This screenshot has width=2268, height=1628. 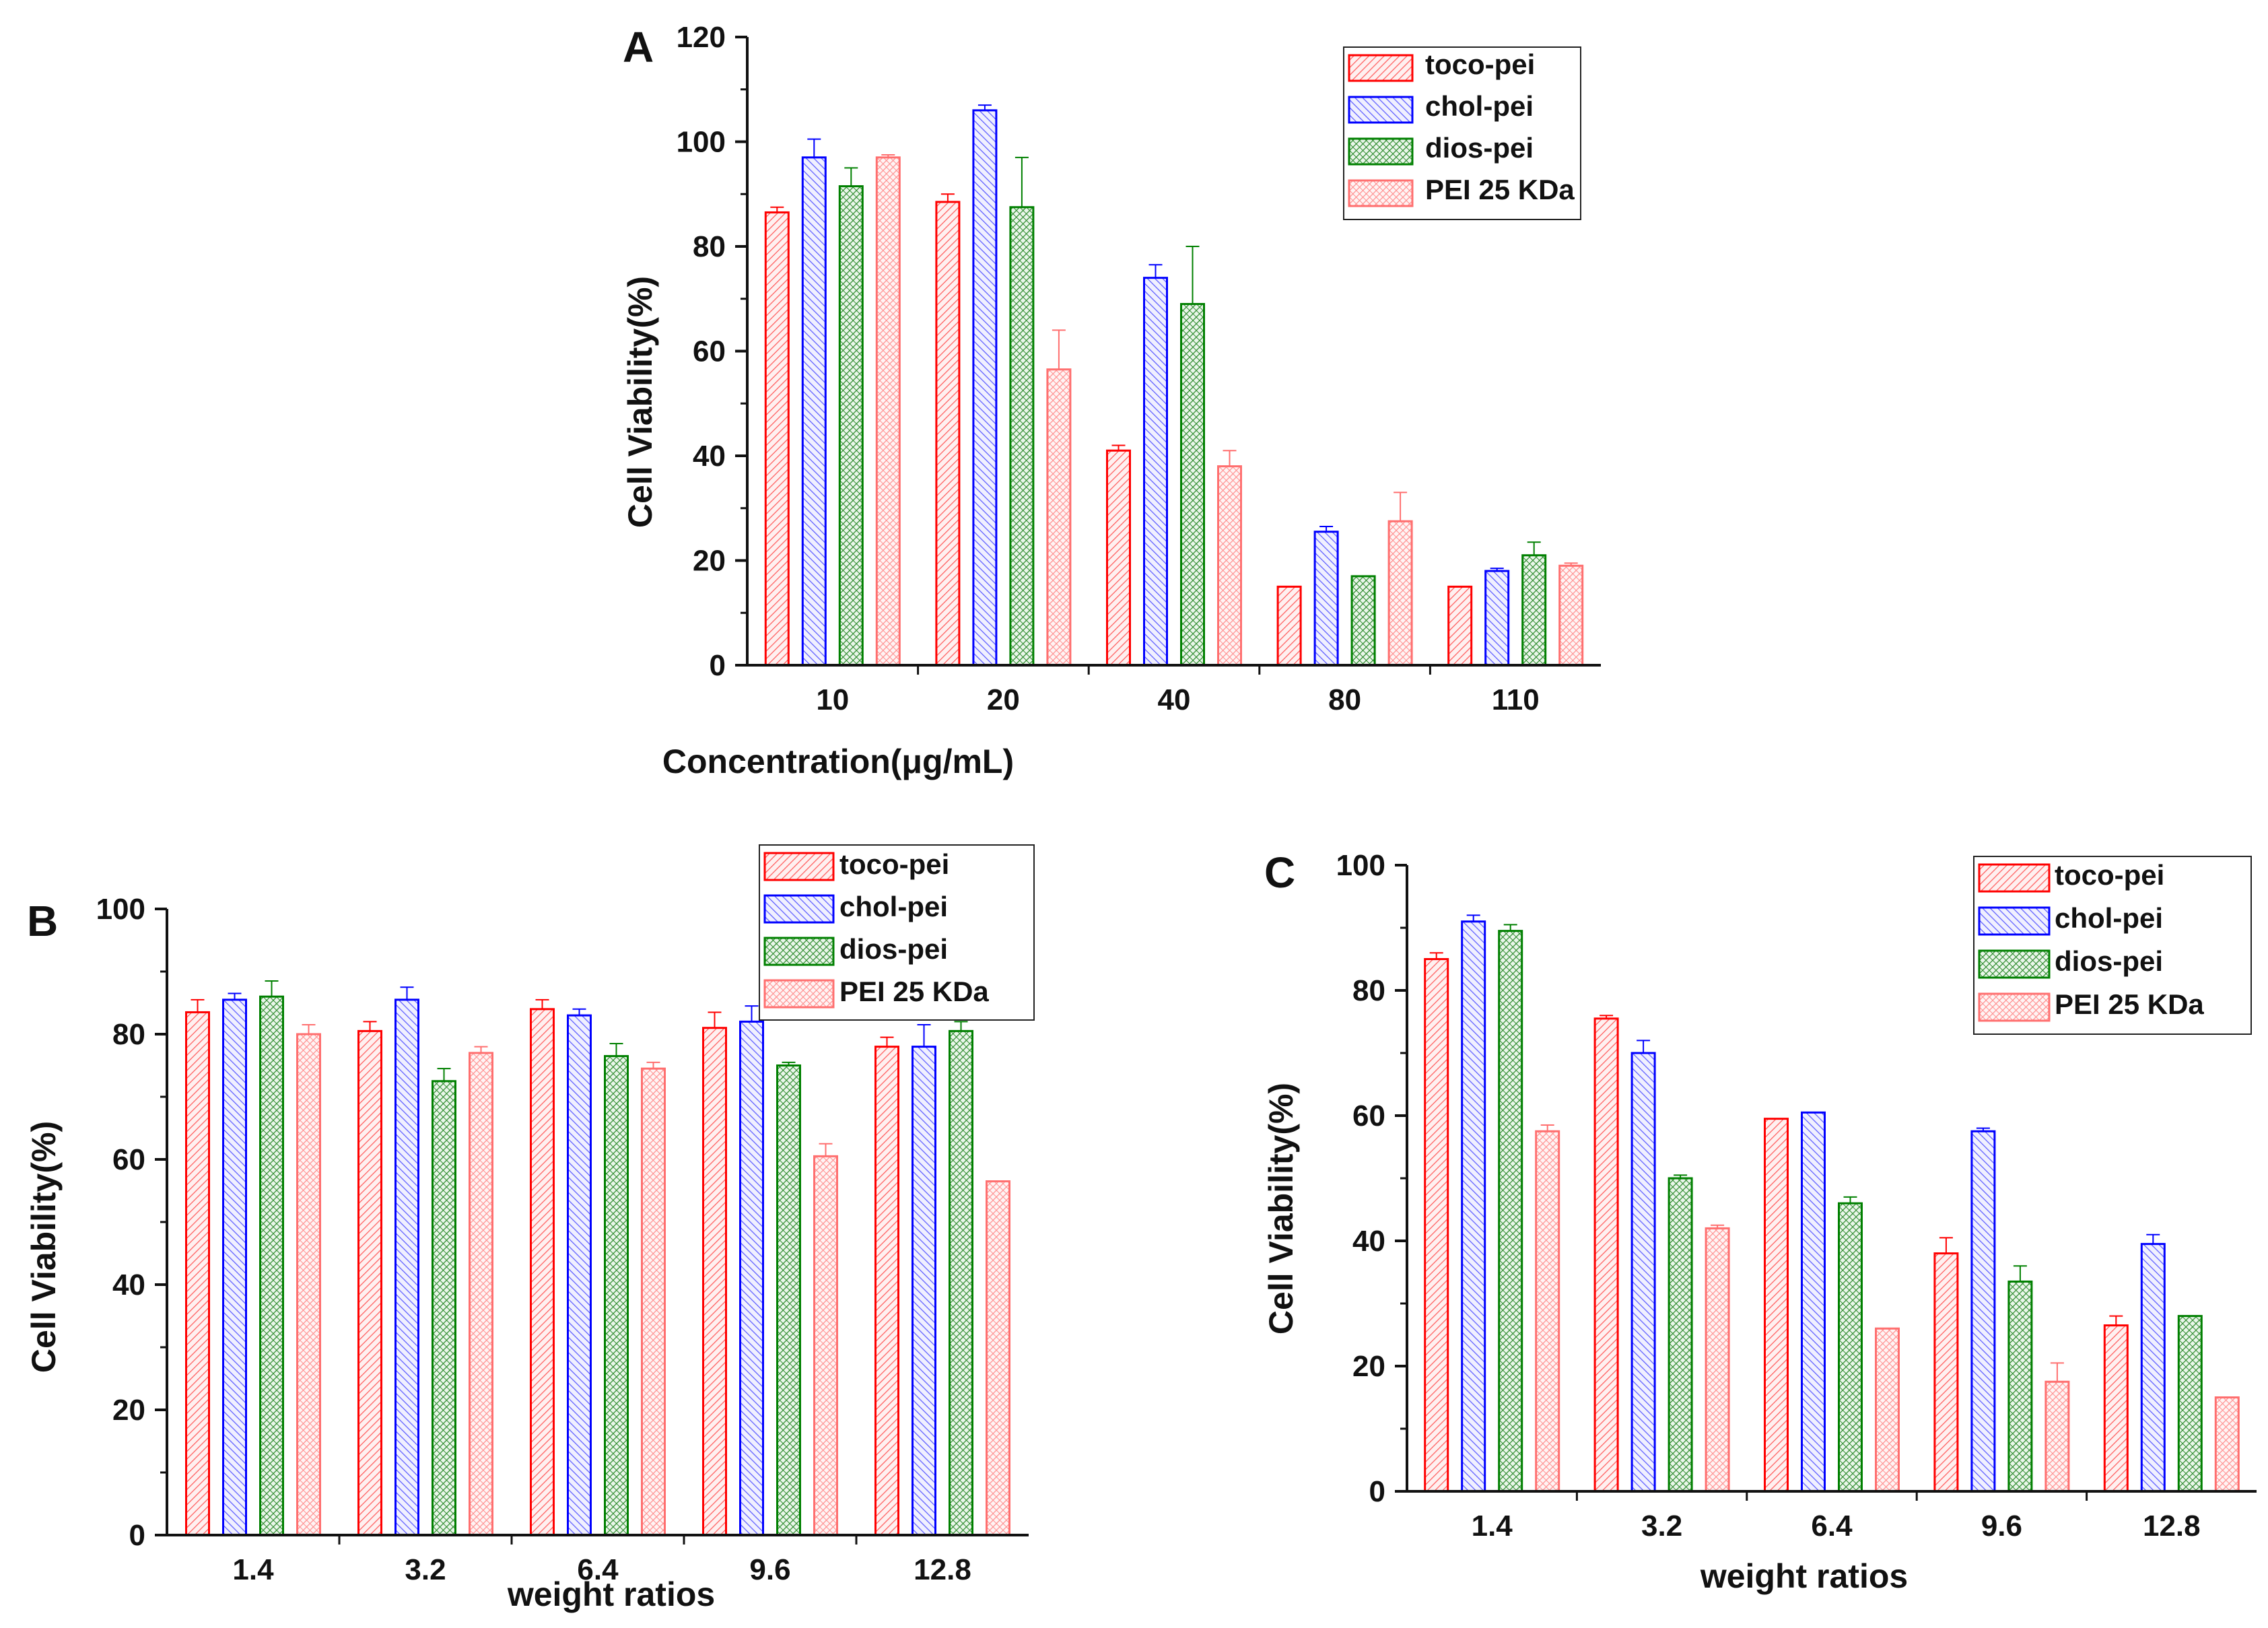 I want to click on panel-a-legend-label-toco: toco-pei, so click(x=1480, y=64).